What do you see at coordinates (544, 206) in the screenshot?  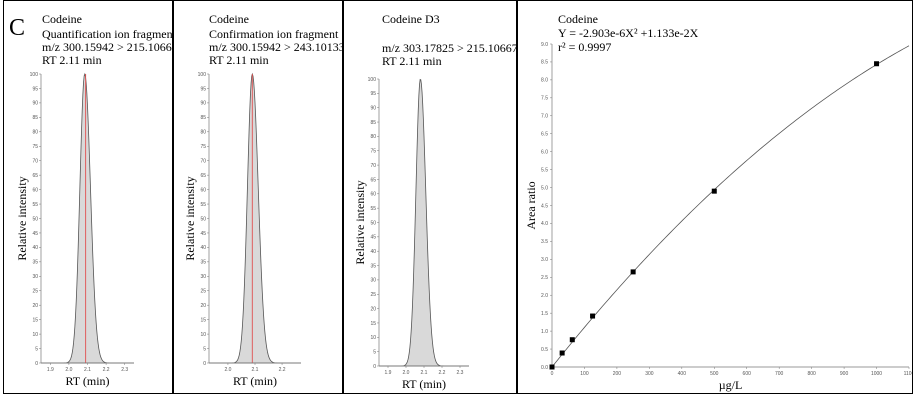 I see `y-tick-label: 4.5` at bounding box center [544, 206].